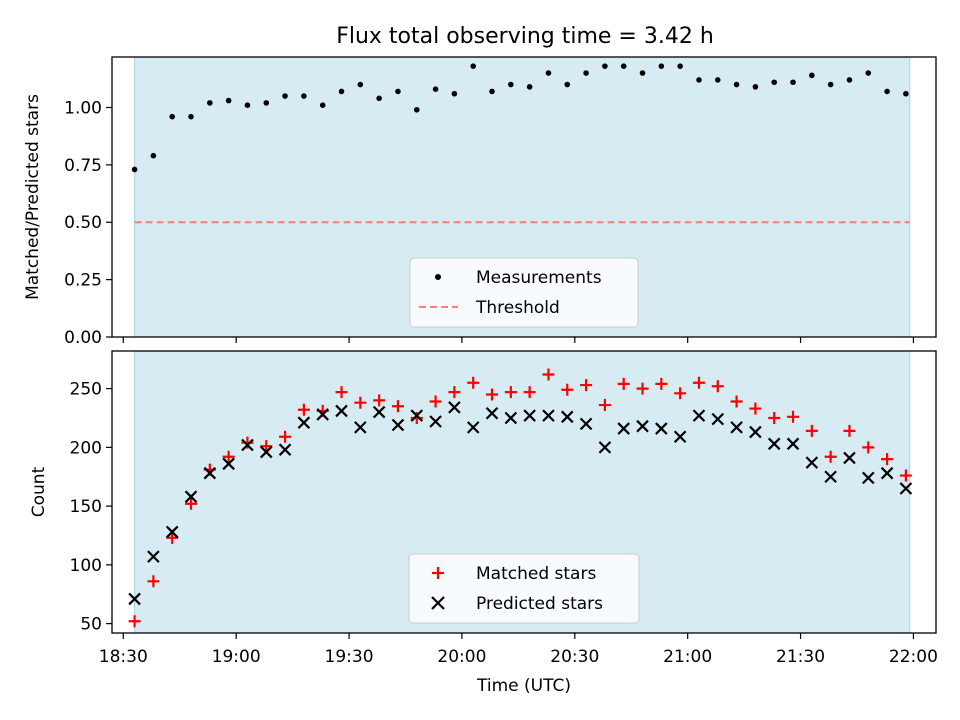  I want to click on x-tick-label: 21:00, so click(687, 657).